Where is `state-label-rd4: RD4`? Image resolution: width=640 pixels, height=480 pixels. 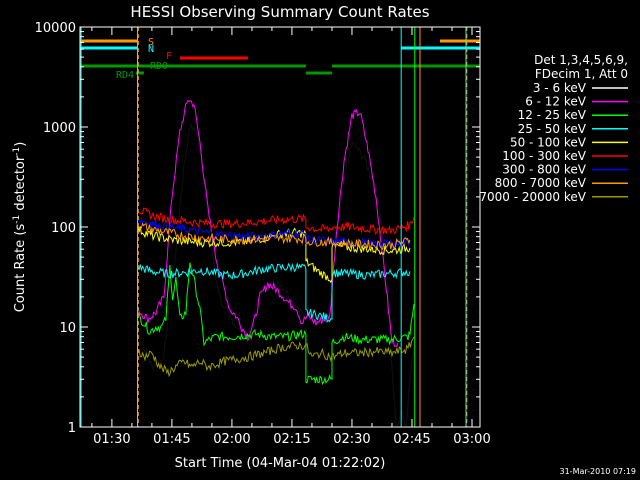
state-label-rd4: RD4 is located at coordinates (125, 75).